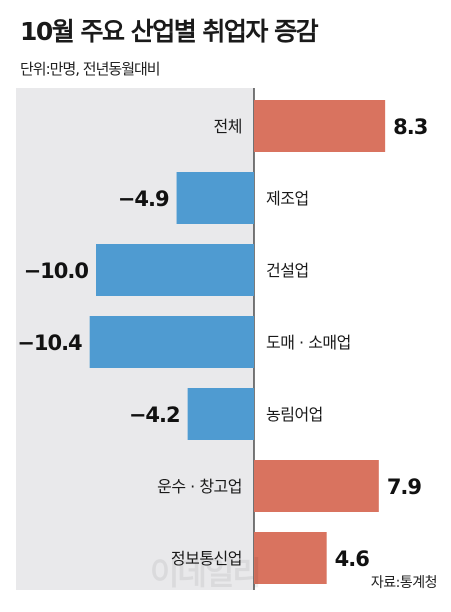 The width and height of the screenshot is (451, 612). Describe the element at coordinates (169, 31) in the screenshot. I see `chart-title: 10월 주요 산업별 취업자 증감` at that location.